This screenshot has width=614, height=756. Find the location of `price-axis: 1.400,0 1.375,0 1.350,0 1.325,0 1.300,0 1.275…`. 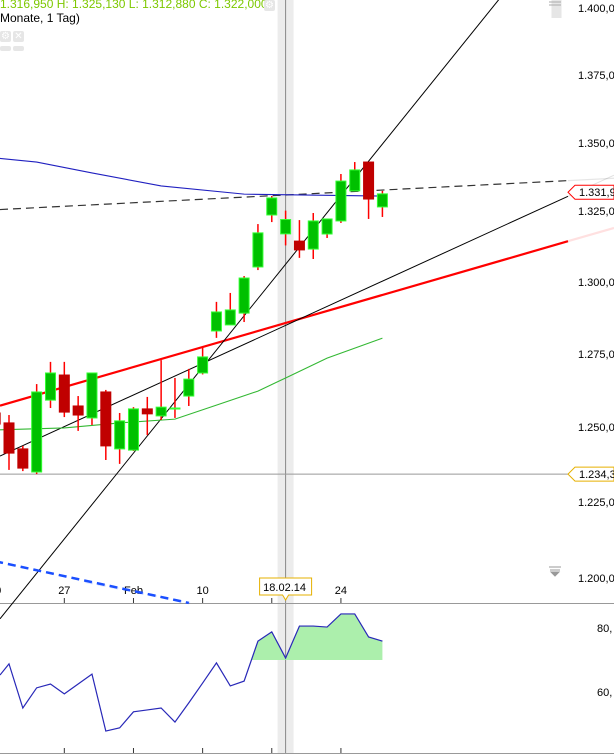

price-axis: 1.400,0 1.375,0 1.350,0 1.325,0 1.300,0 1.275… is located at coordinates (596, 294).